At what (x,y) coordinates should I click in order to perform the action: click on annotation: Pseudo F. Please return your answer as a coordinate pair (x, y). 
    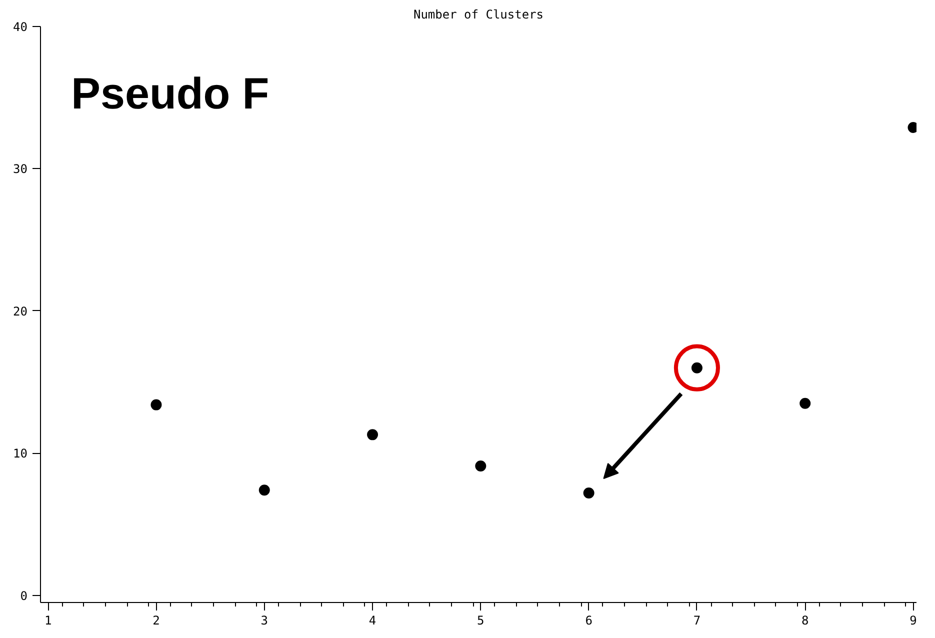
    Looking at the image, I should click on (170, 94).